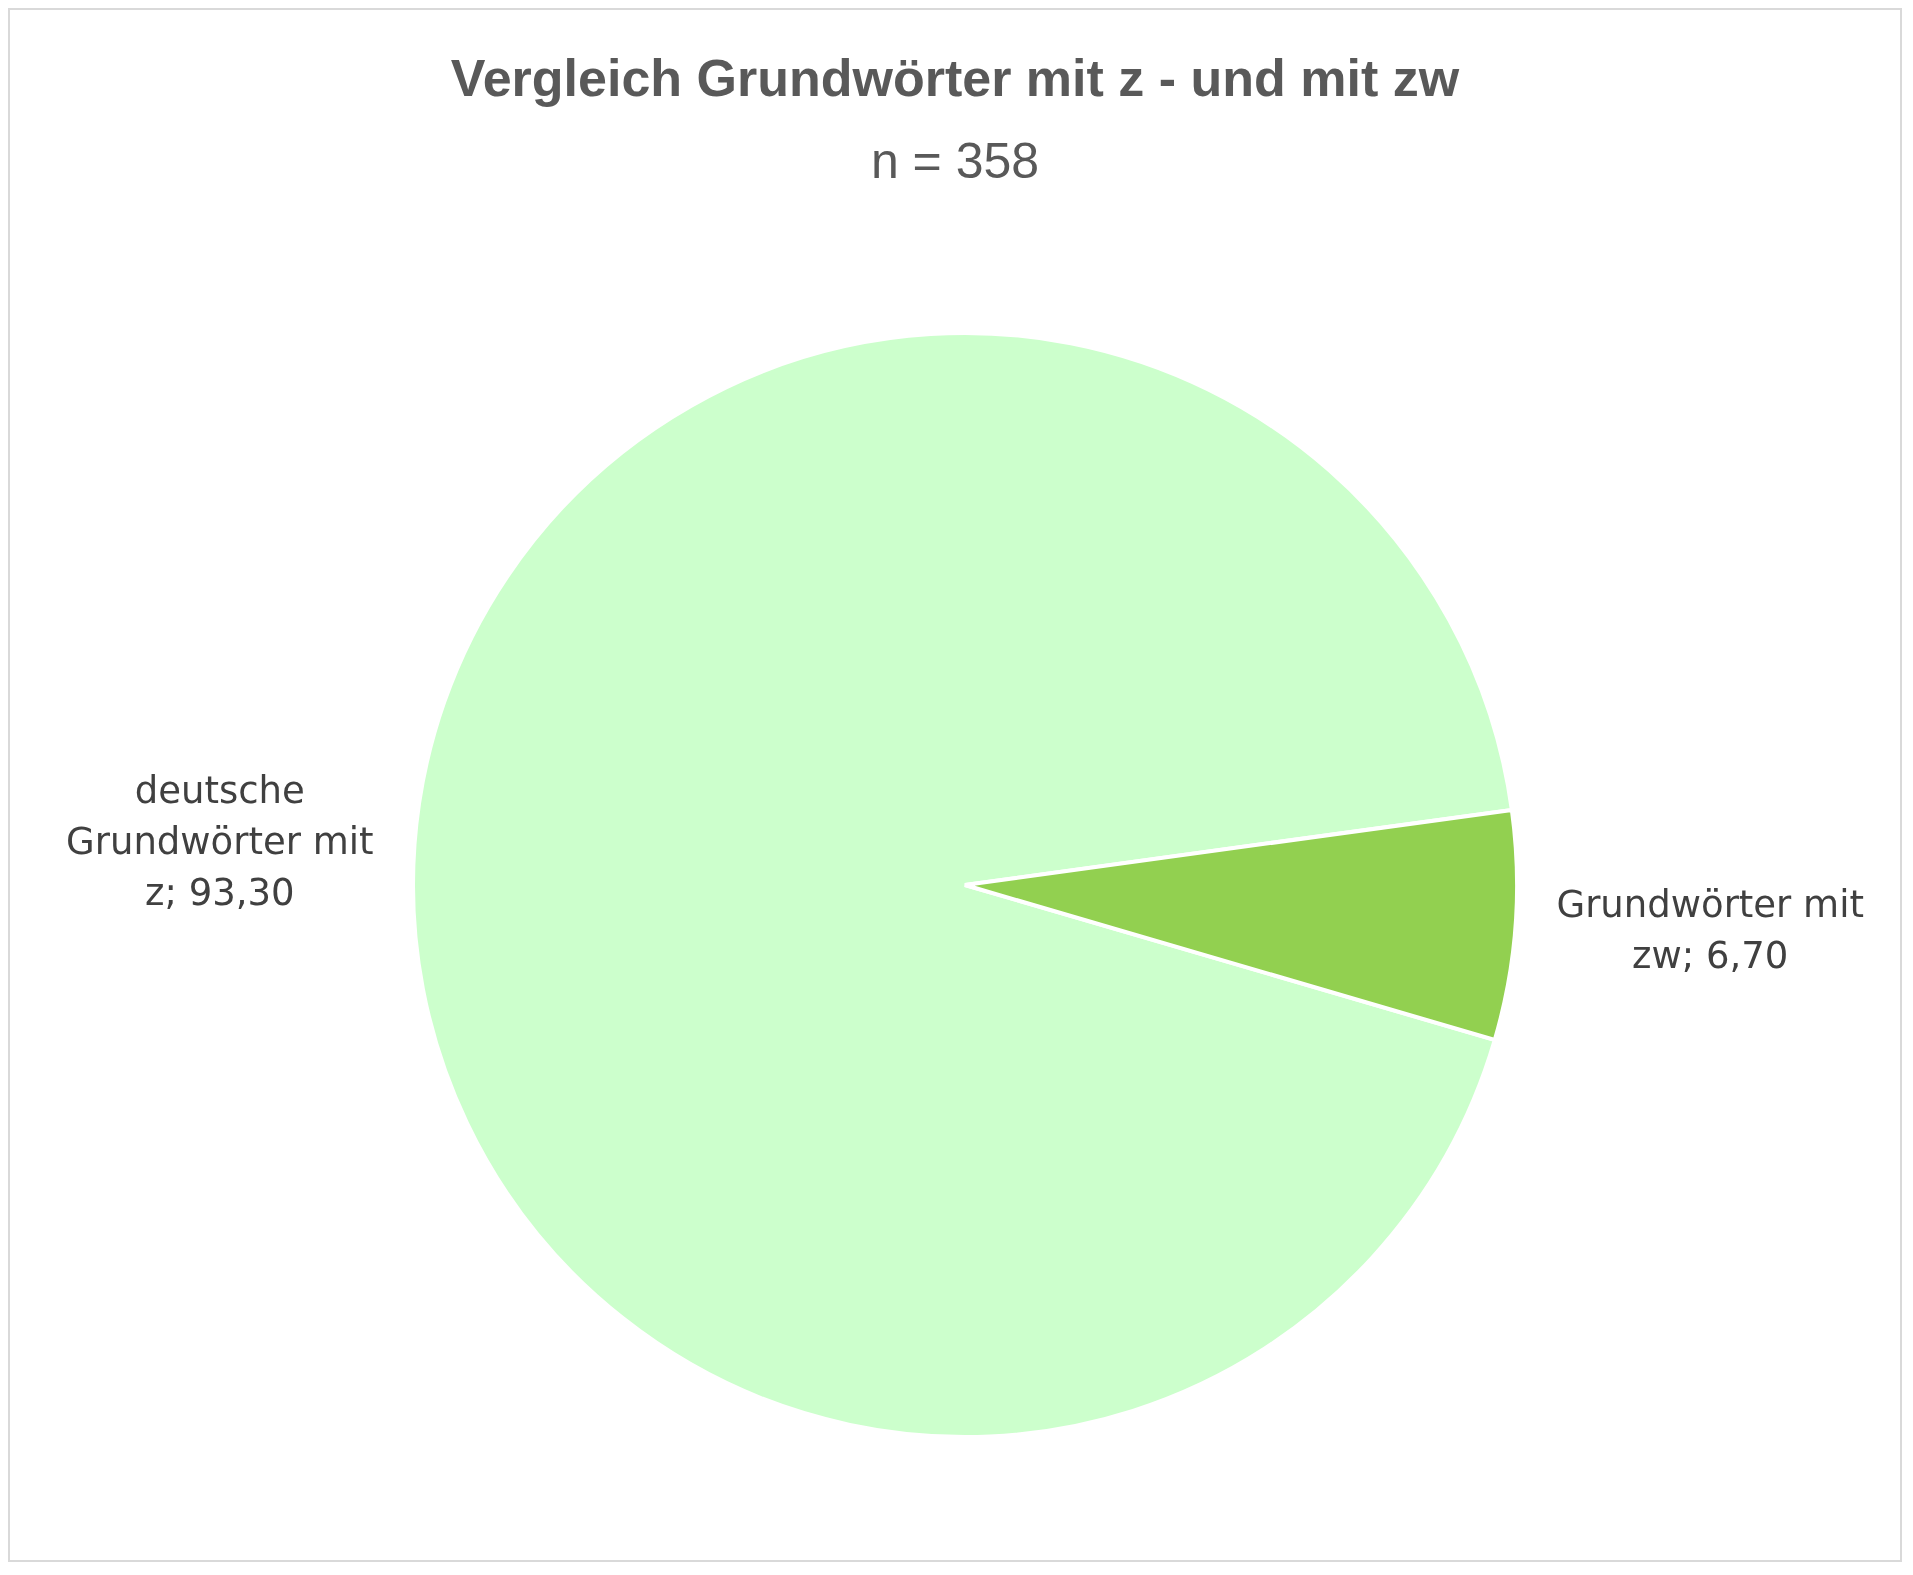 This screenshot has height=1575, width=1913. Describe the element at coordinates (220, 841) in the screenshot. I see `slice-label: deutsche Grundwörter mit z; 93,30` at that location.